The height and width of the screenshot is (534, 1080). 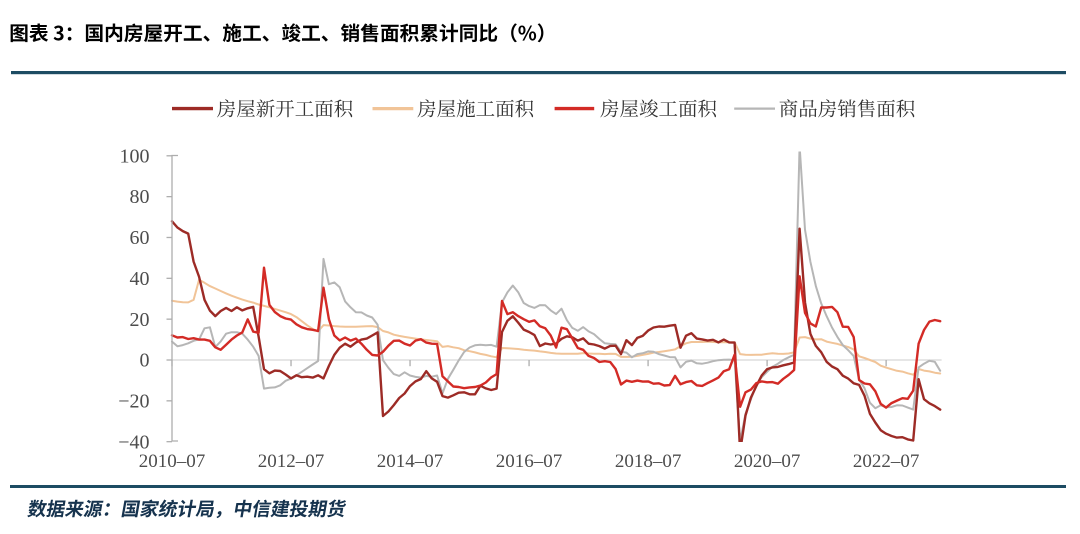 What do you see at coordinates (145, 361) in the screenshot?
I see `svg-text: 0` at bounding box center [145, 361].